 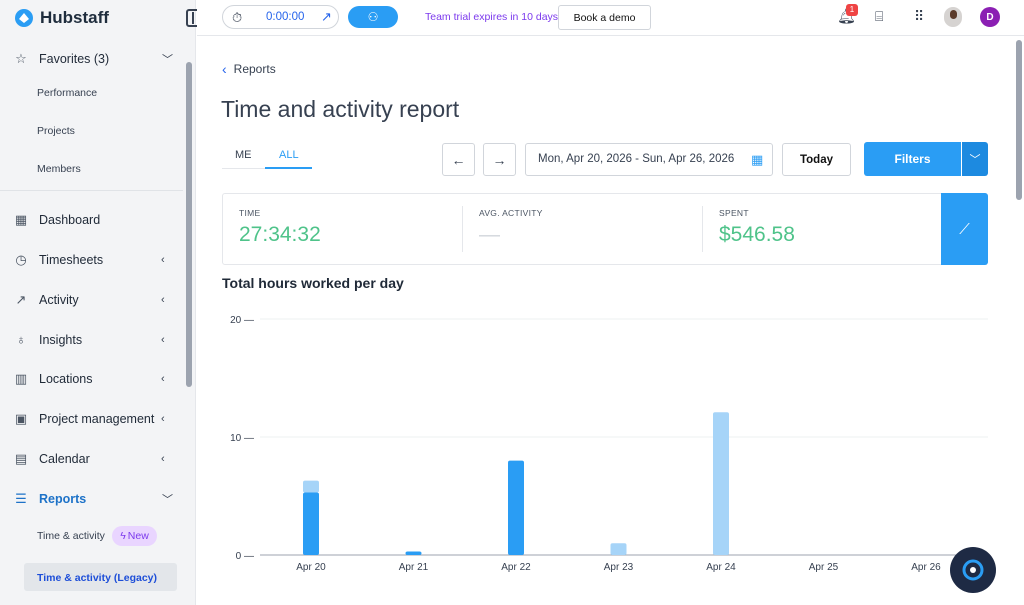 What do you see at coordinates (919, 16) in the screenshot?
I see `apps-grid-icon: ⠿` at bounding box center [919, 16].